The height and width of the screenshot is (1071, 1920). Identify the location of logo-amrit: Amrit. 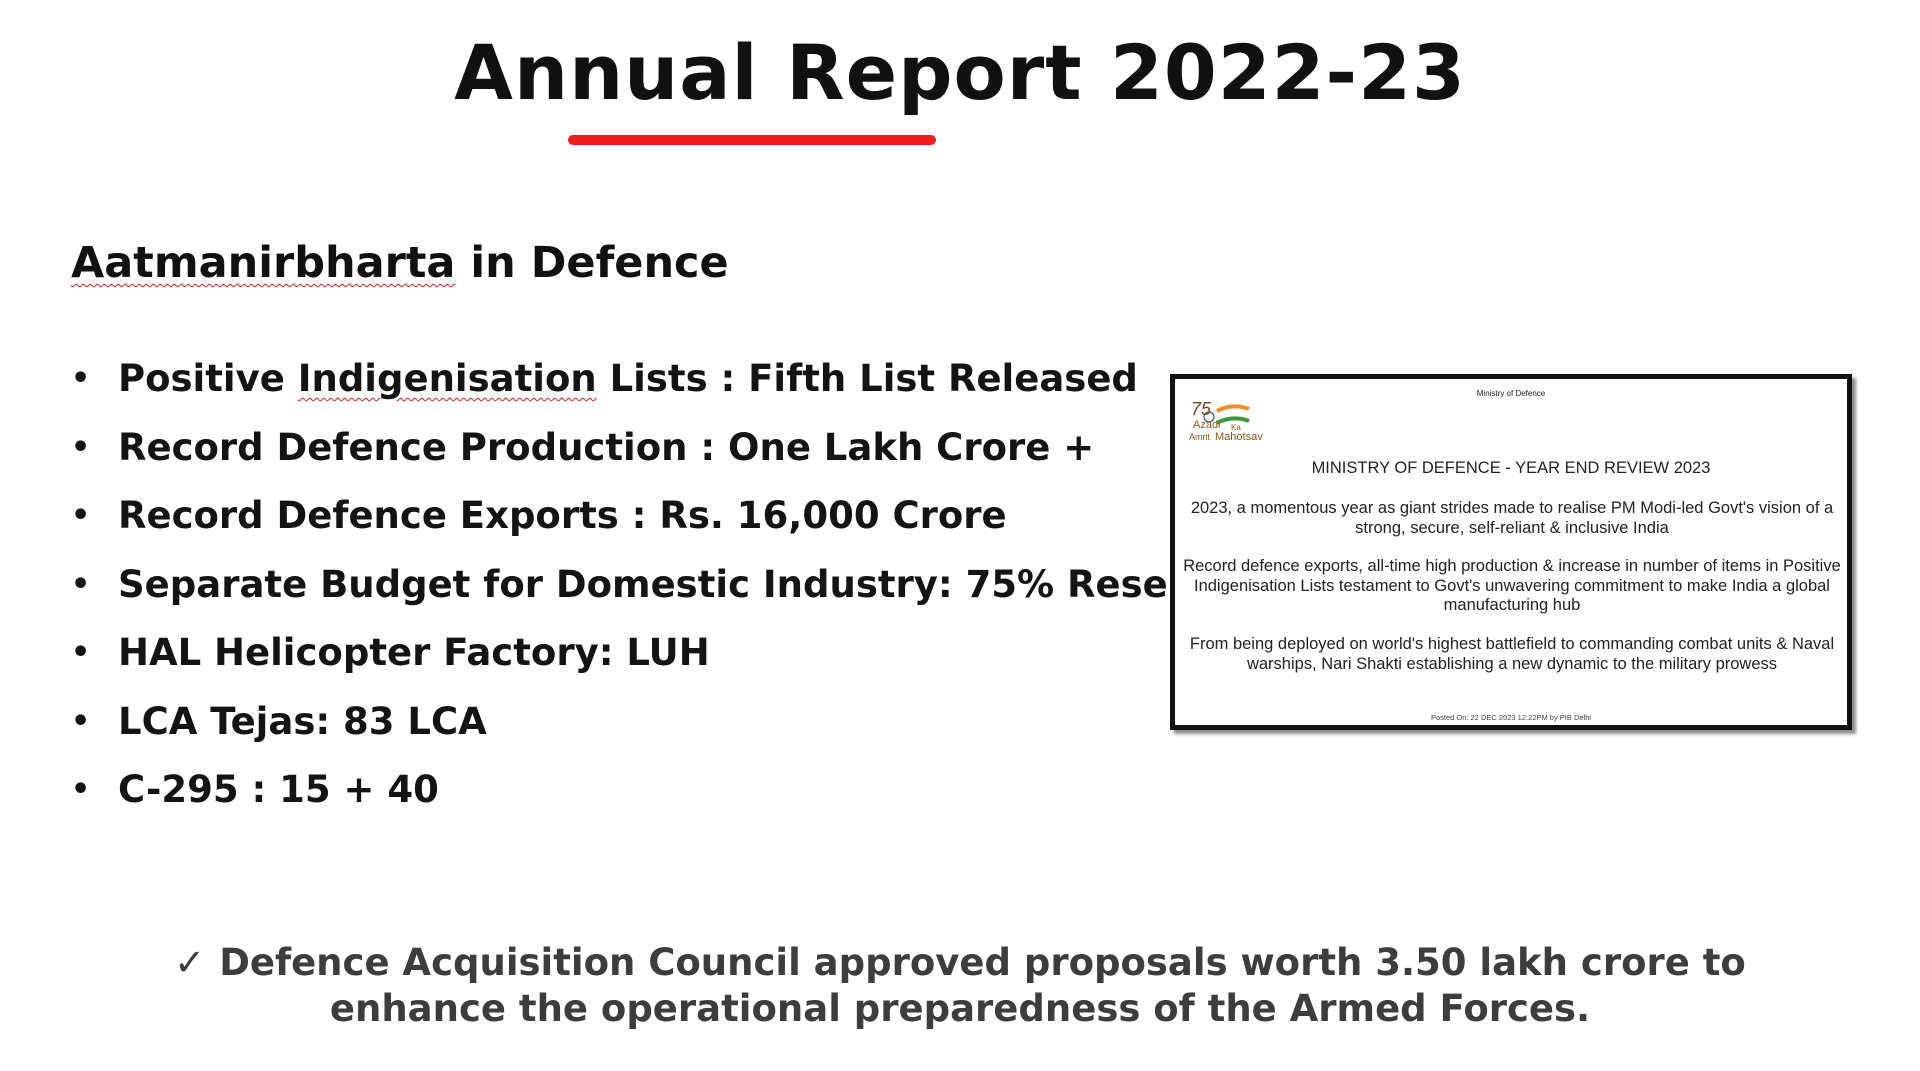
(1199, 437).